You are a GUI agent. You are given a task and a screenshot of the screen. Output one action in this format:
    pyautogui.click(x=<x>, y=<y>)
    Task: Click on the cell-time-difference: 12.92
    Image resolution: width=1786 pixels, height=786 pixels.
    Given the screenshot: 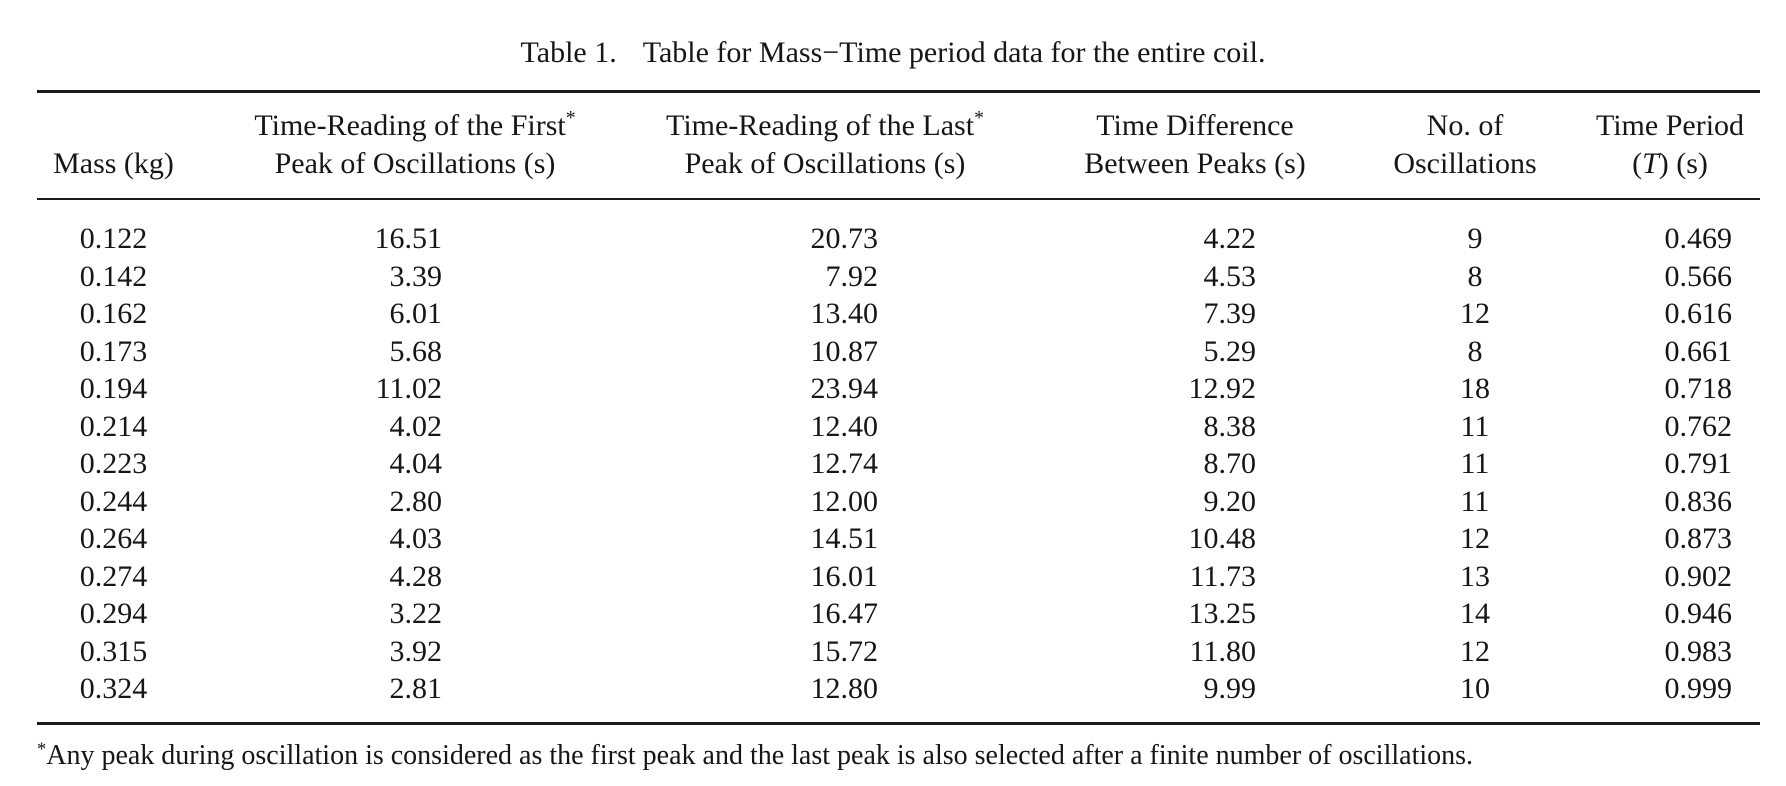 What is the action you would take?
    pyautogui.click(x=1222, y=388)
    